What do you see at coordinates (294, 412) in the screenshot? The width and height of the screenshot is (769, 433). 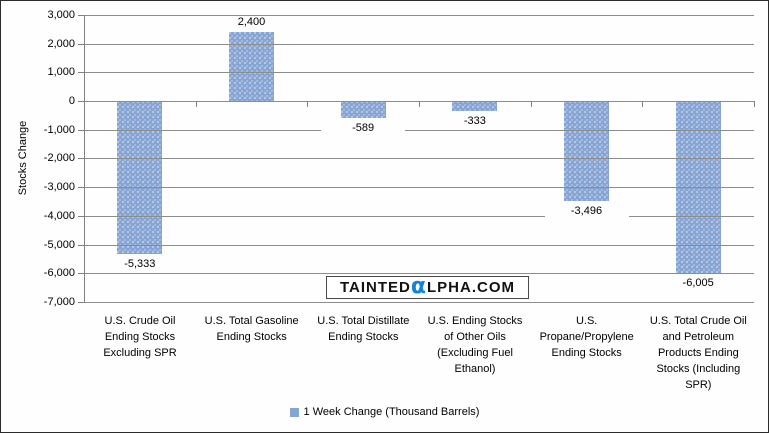 I see `legend-swatch-icon` at bounding box center [294, 412].